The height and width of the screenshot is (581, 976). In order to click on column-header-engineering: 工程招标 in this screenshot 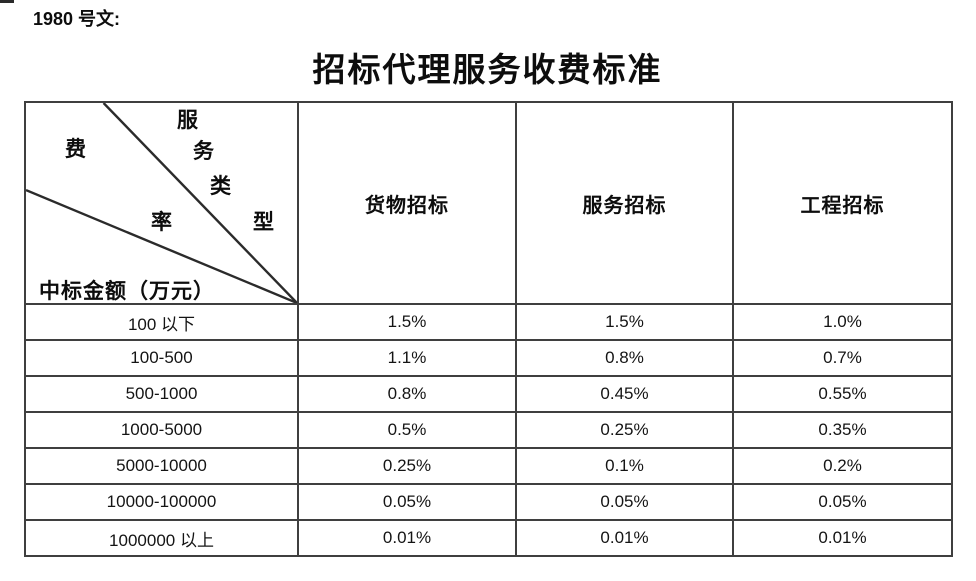, I will do `click(842, 203)`.